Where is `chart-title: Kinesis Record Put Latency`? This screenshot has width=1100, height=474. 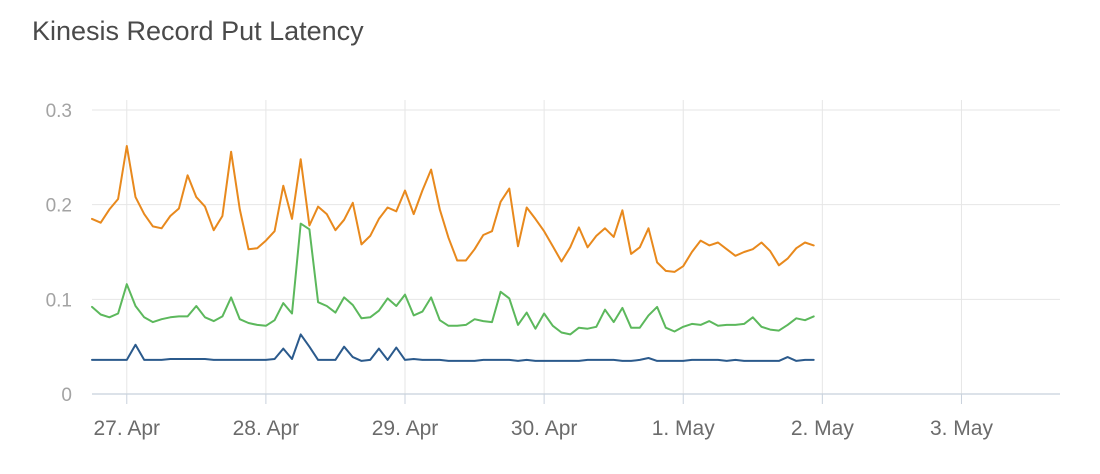
chart-title: Kinesis Record Put Latency is located at coordinates (198, 31).